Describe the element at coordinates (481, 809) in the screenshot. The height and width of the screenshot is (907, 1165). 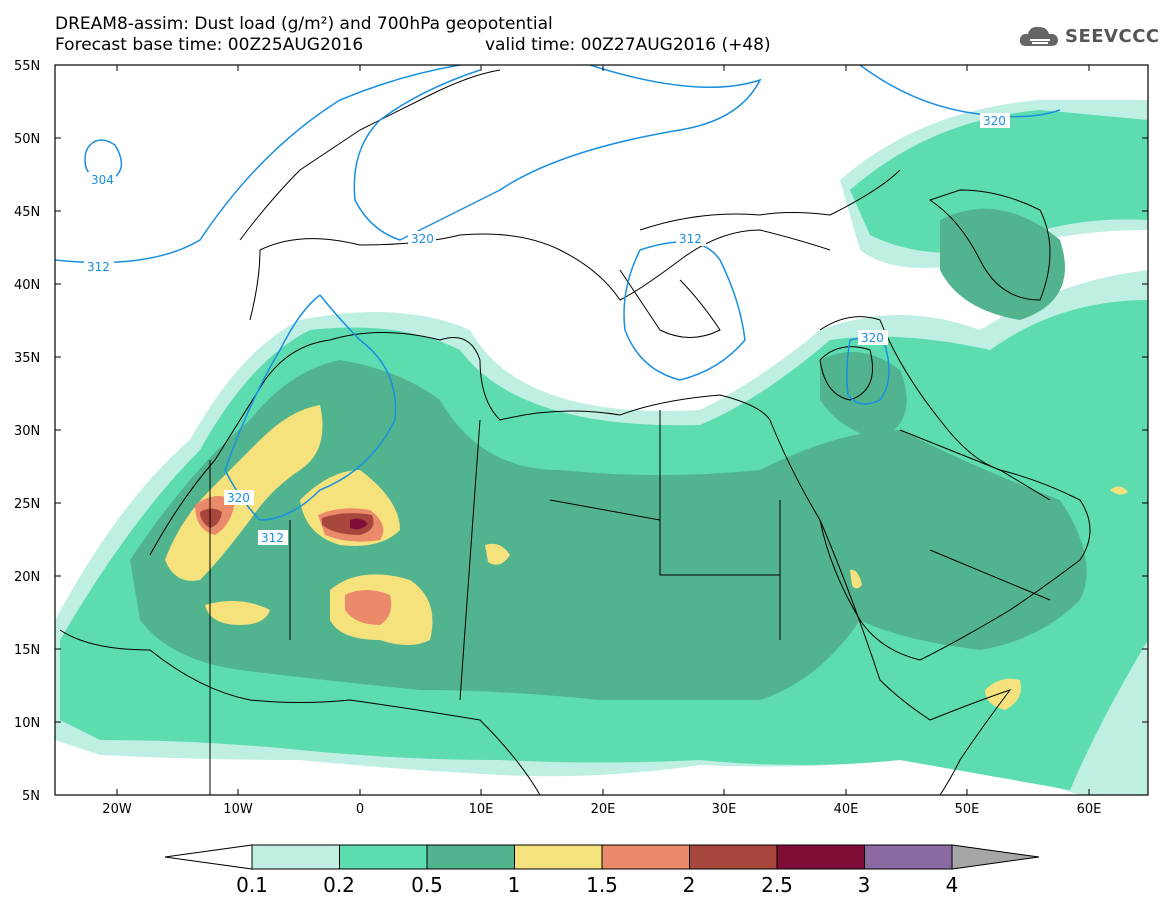
I see `lon-label: 10E` at that location.